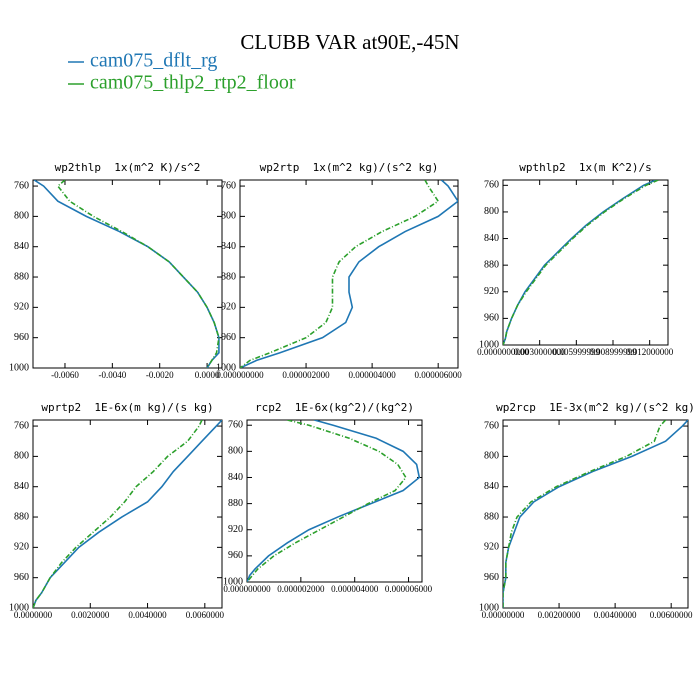  What do you see at coordinates (193, 83) in the screenshot?
I see `legend-entry: cam075_thlp2_rtp2_floor` at bounding box center [193, 83].